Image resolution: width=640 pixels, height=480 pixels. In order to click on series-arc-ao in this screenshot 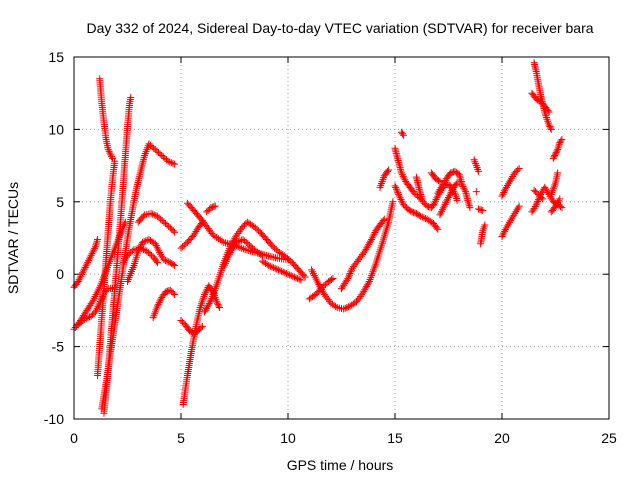, I will do `click(538, 194)`.